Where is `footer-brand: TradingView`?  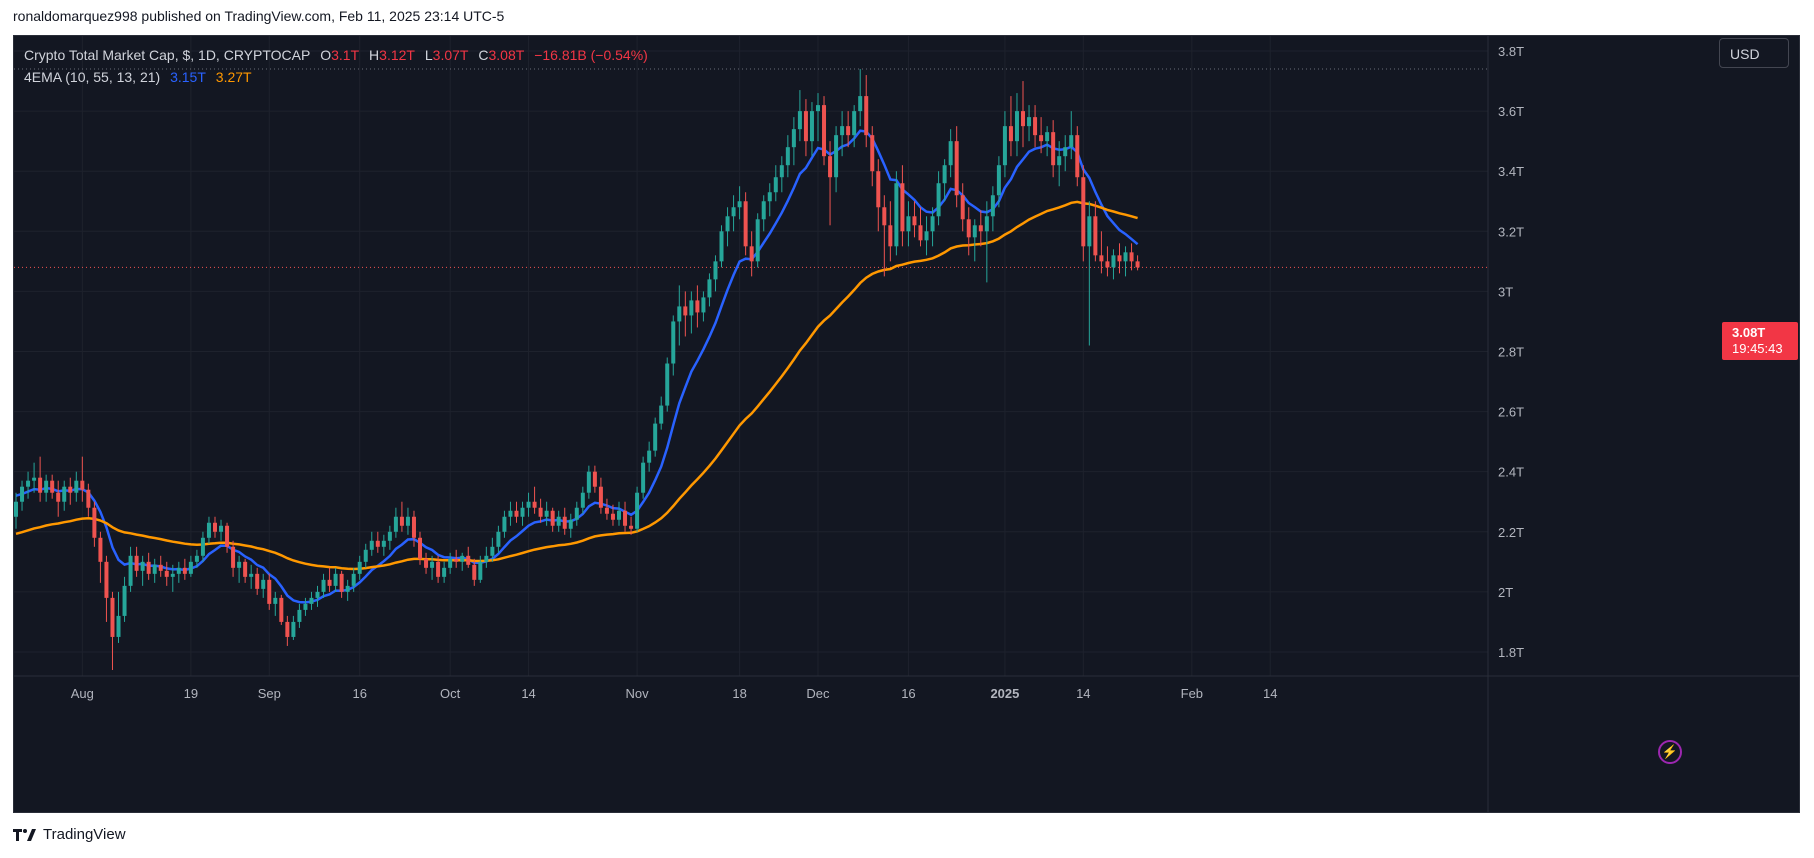 footer-brand: TradingView is located at coordinates (84, 834).